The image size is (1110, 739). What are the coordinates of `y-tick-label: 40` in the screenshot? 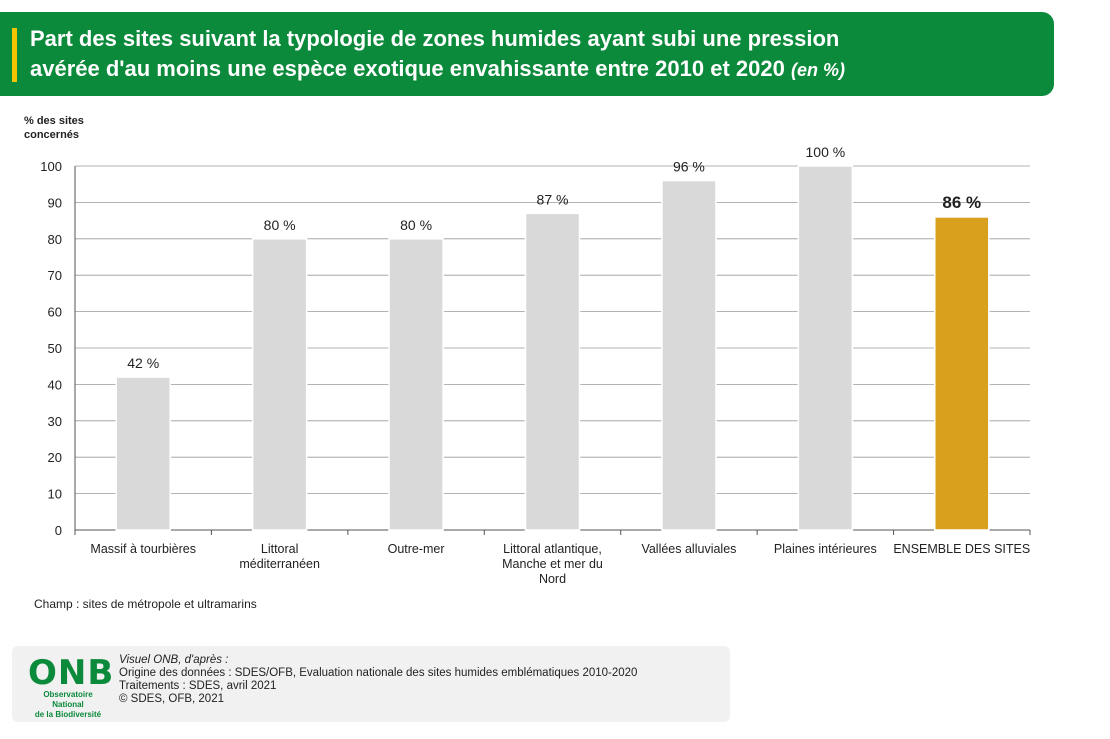 It's located at (55, 384).